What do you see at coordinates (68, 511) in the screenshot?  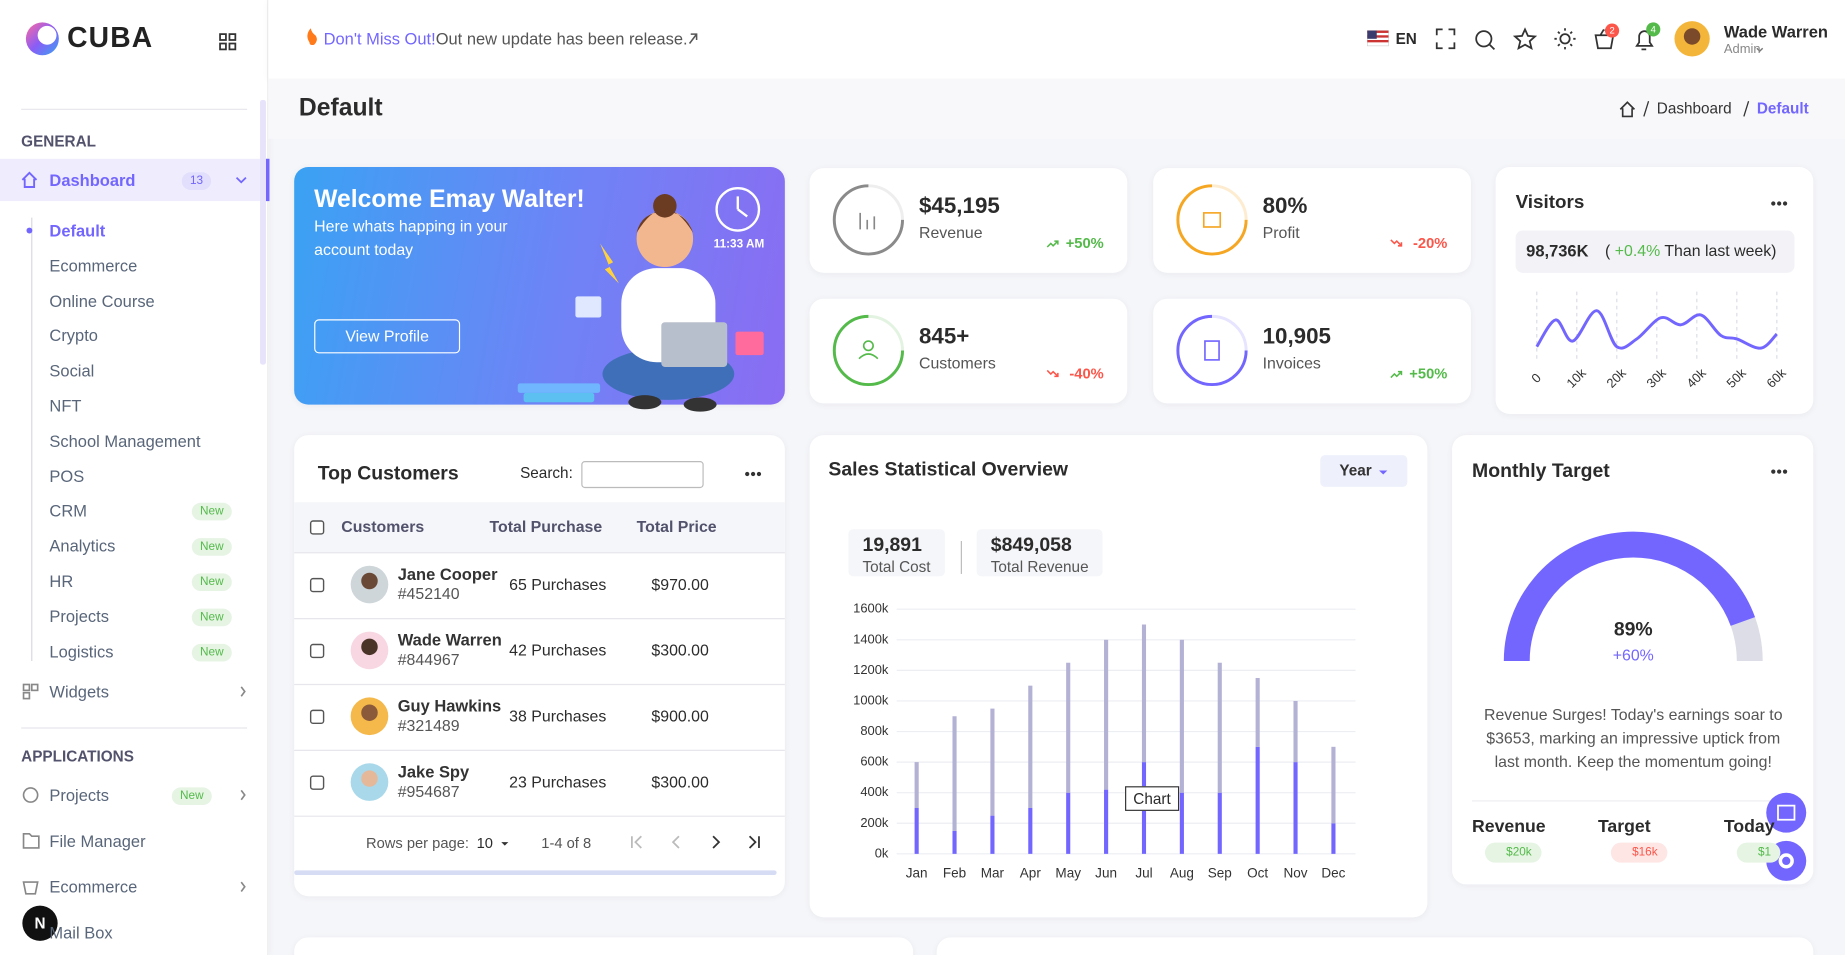 I see `submenu-item: CRM` at bounding box center [68, 511].